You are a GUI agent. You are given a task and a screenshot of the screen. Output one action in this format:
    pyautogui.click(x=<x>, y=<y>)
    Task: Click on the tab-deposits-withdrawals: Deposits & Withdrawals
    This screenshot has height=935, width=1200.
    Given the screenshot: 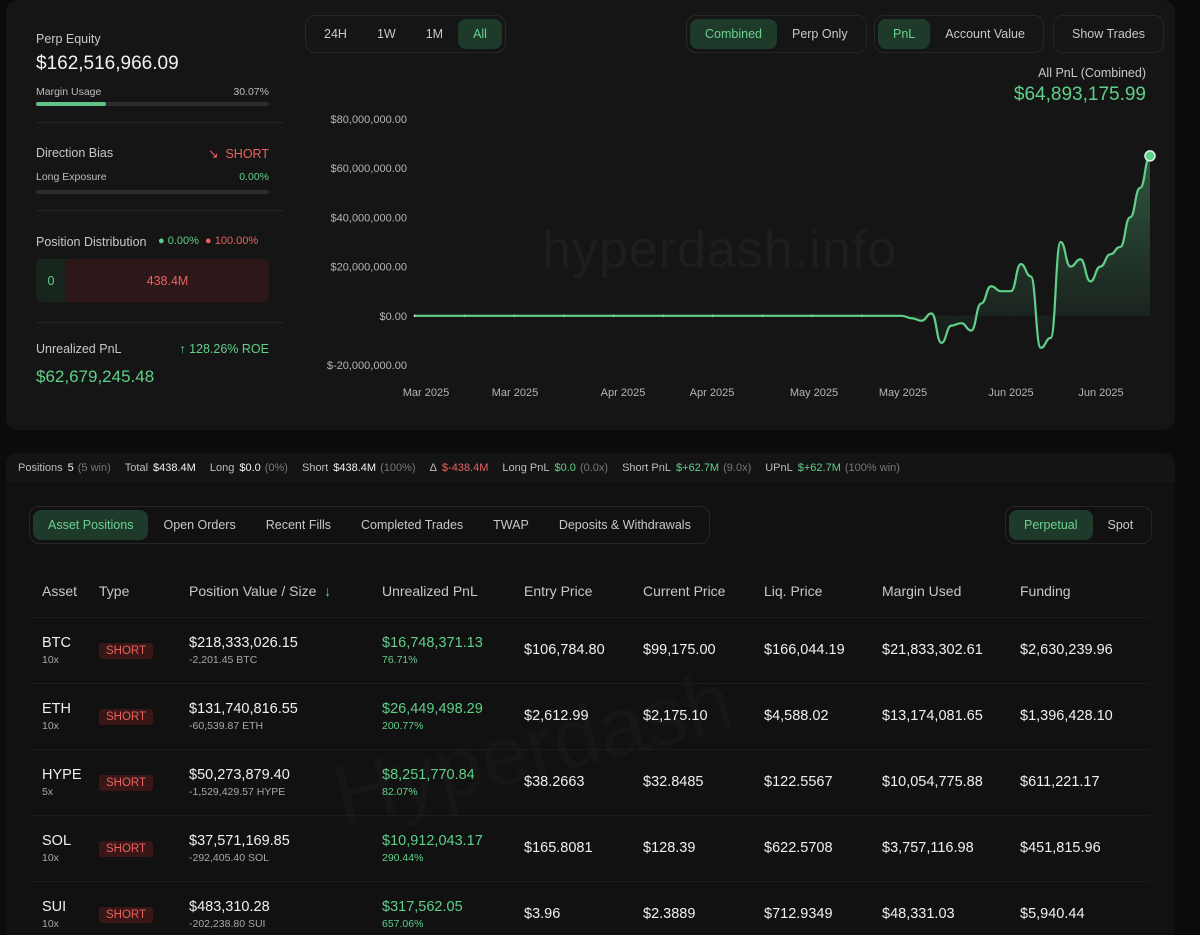 What is the action you would take?
    pyautogui.click(x=624, y=525)
    